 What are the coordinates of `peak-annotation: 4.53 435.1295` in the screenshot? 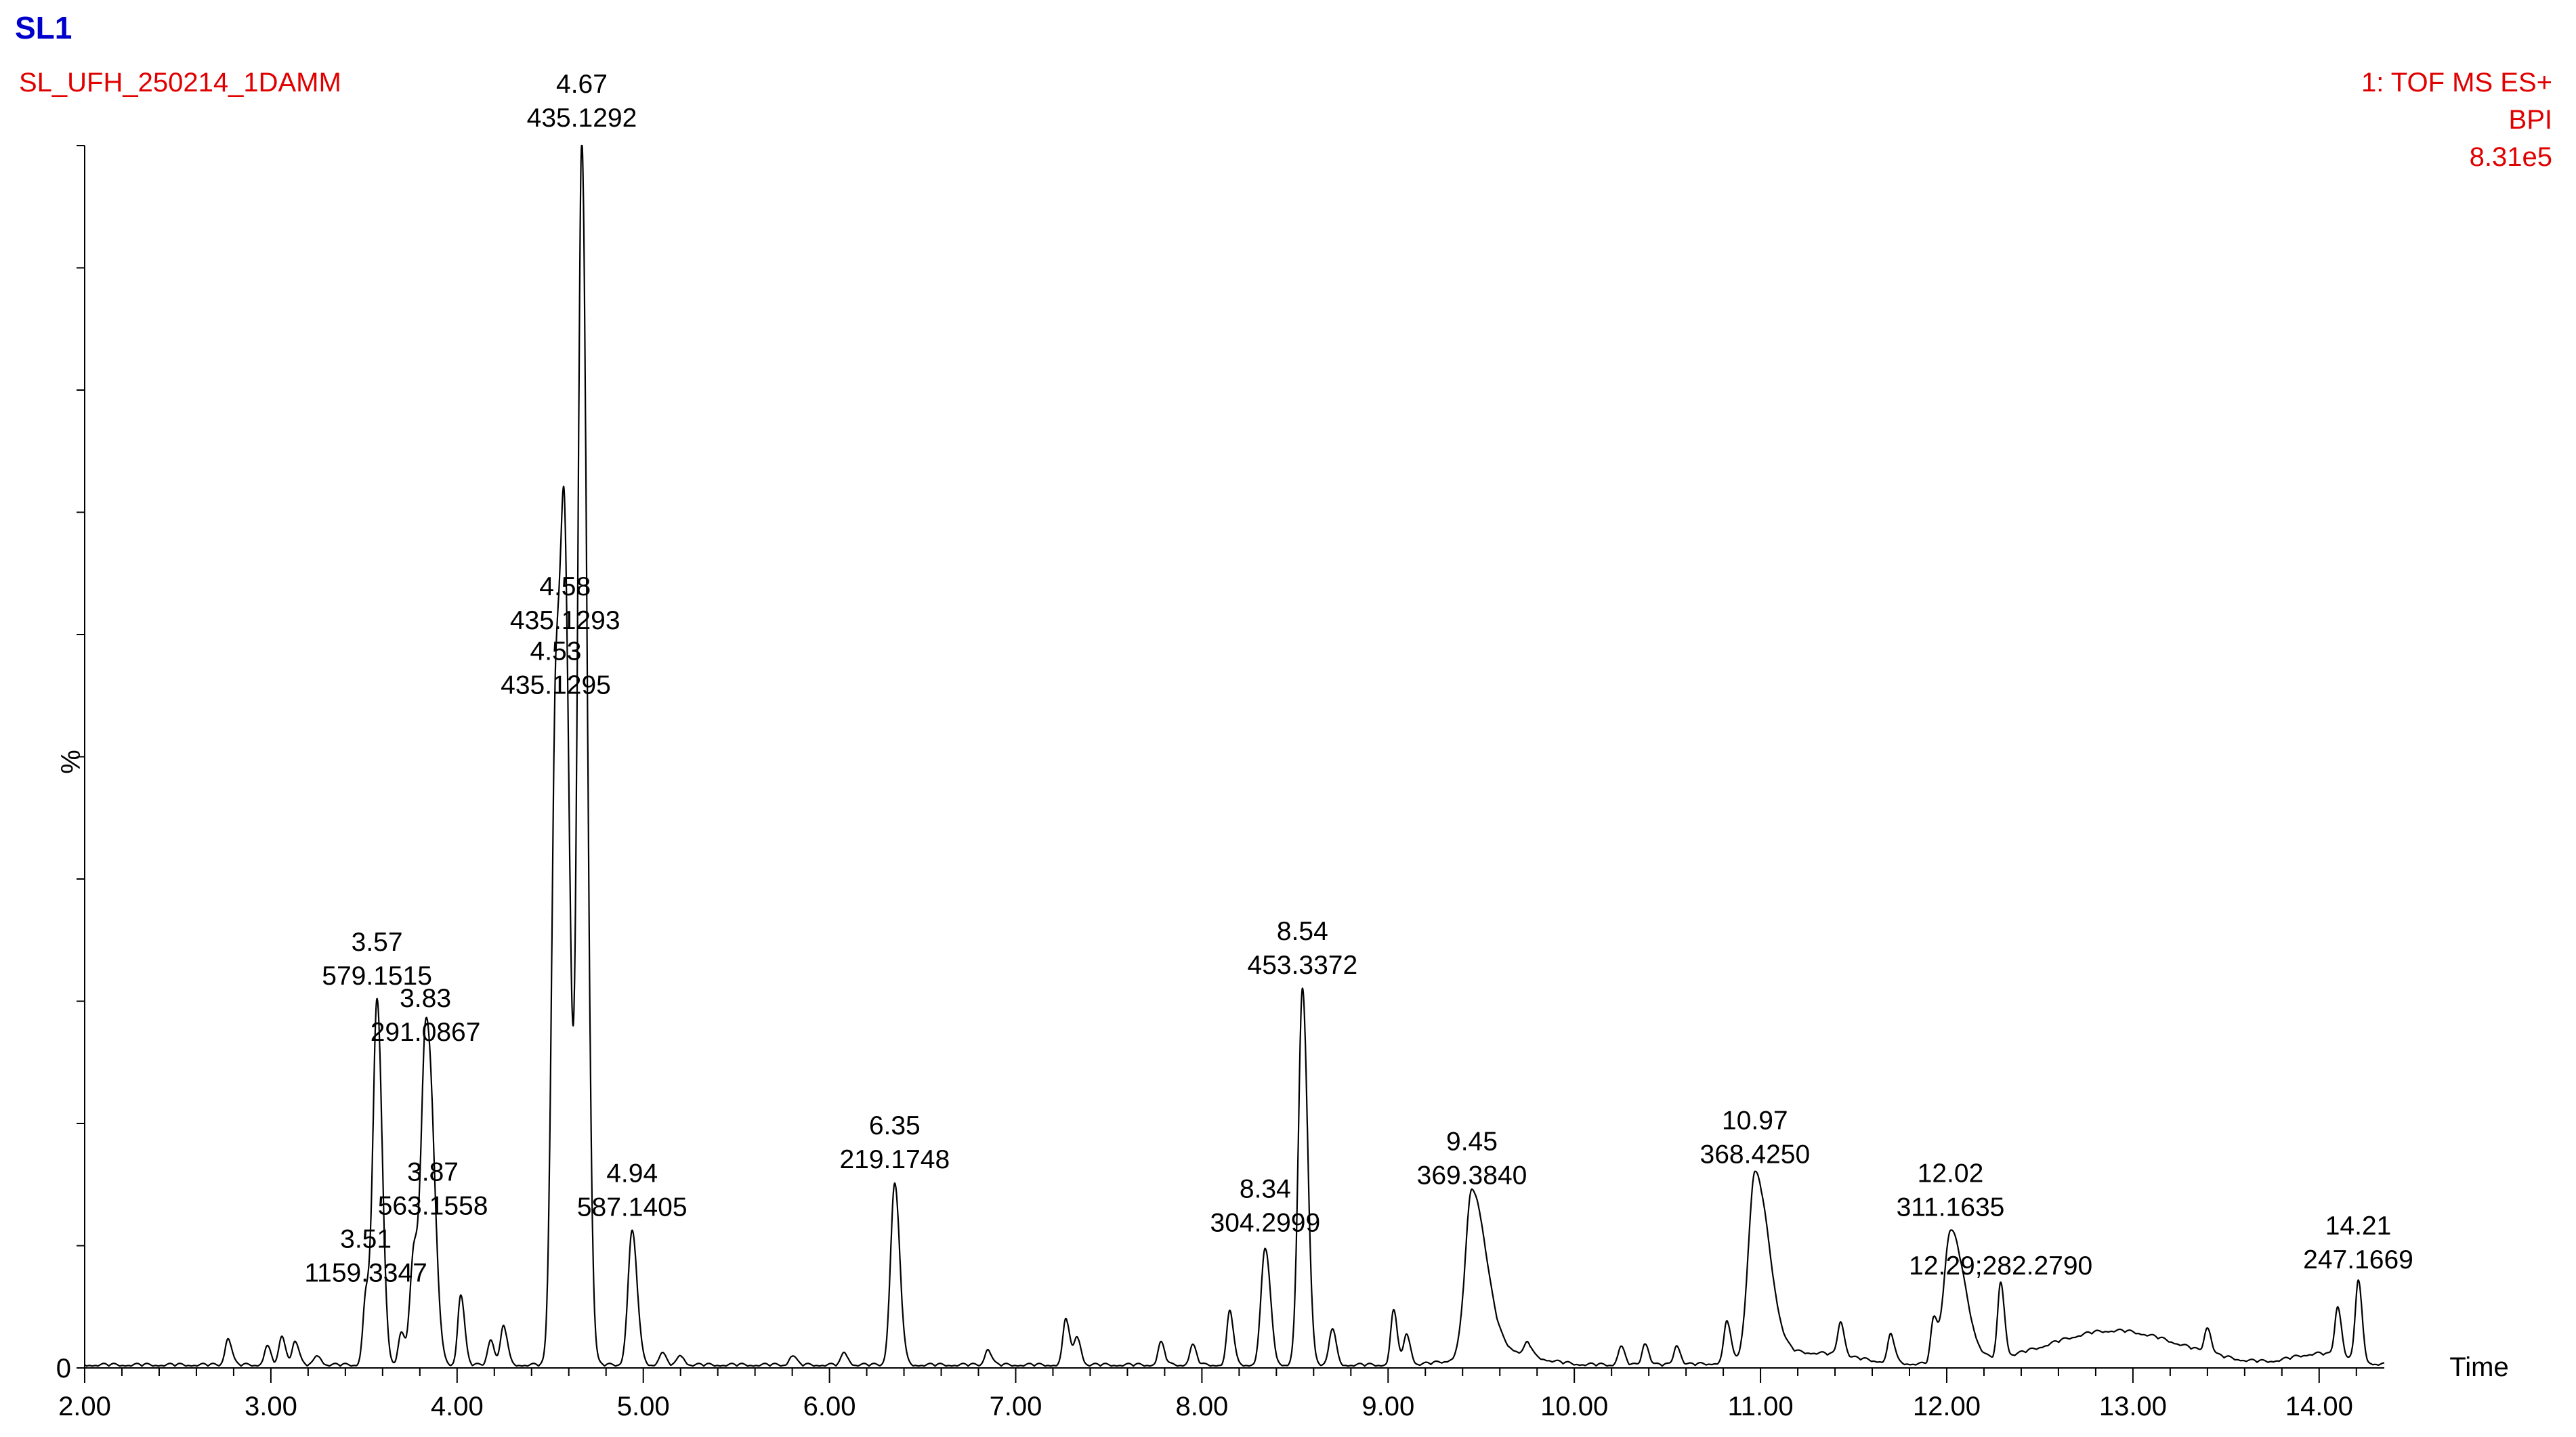 It's located at (556, 669).